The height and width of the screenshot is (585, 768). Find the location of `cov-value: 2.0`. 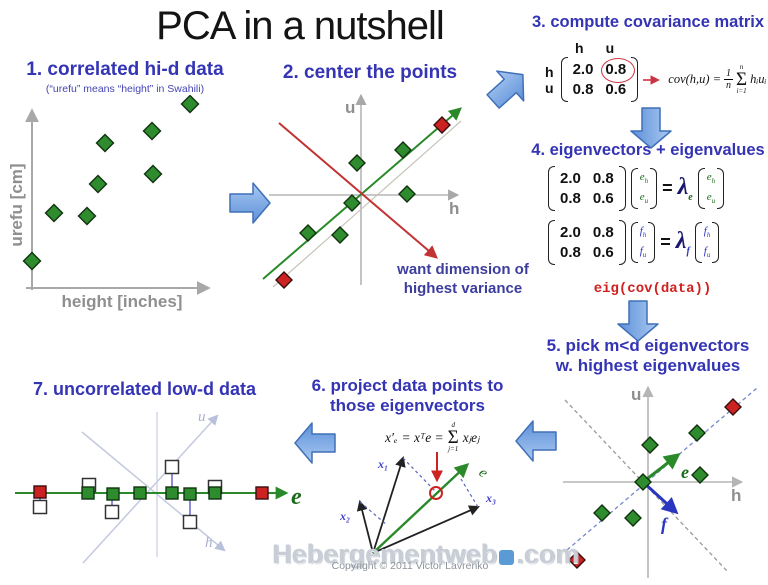

cov-value: 2.0 is located at coordinates (583, 69).